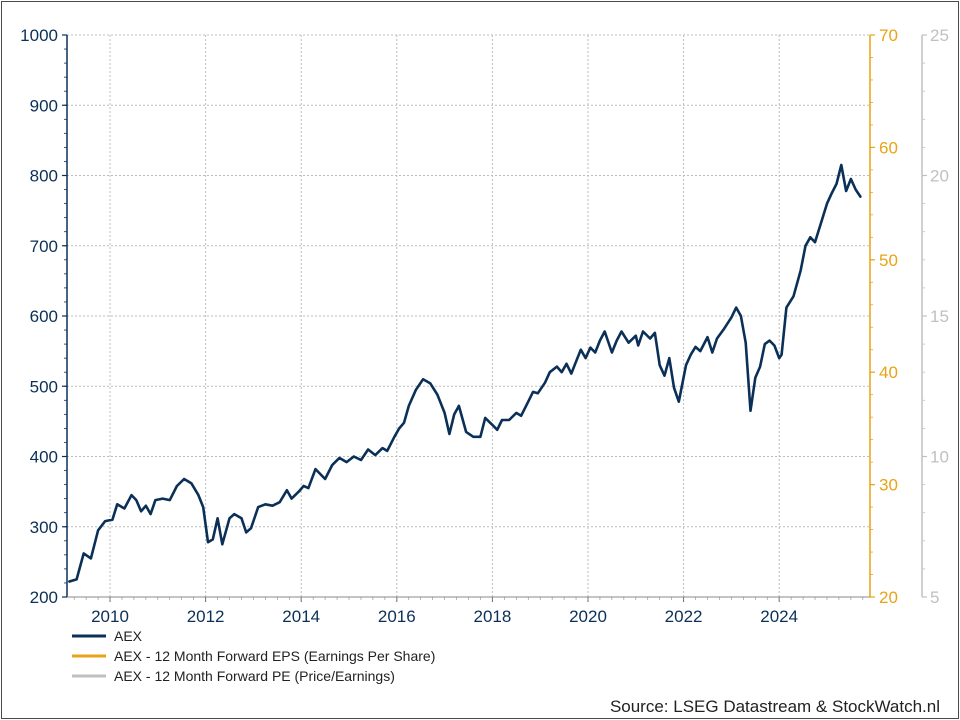 The image size is (960, 720). Describe the element at coordinates (128, 636) in the screenshot. I see `legend-label-0: AEX` at that location.